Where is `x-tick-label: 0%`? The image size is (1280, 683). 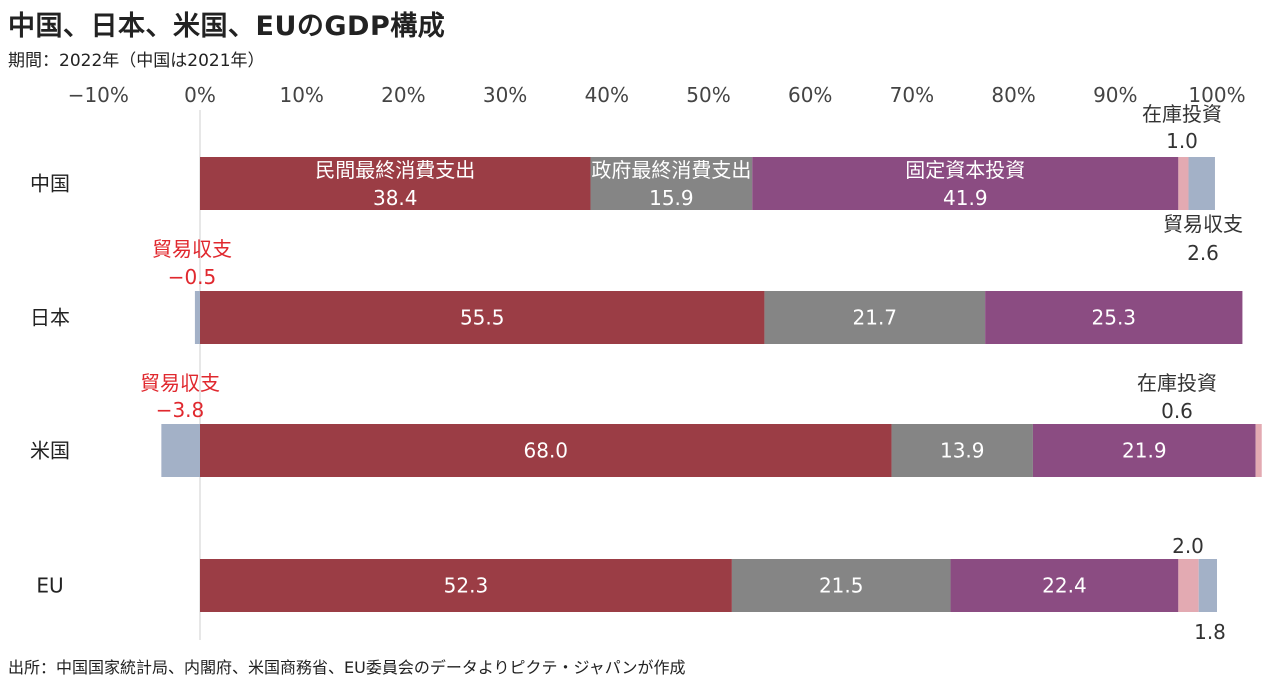
x-tick-label: 0% is located at coordinates (200, 95).